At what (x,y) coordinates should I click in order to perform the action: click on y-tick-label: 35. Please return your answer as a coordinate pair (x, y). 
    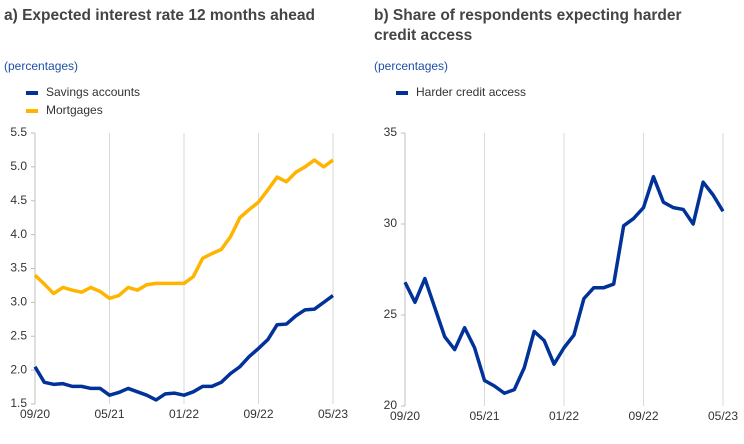
    Looking at the image, I should click on (391, 132).